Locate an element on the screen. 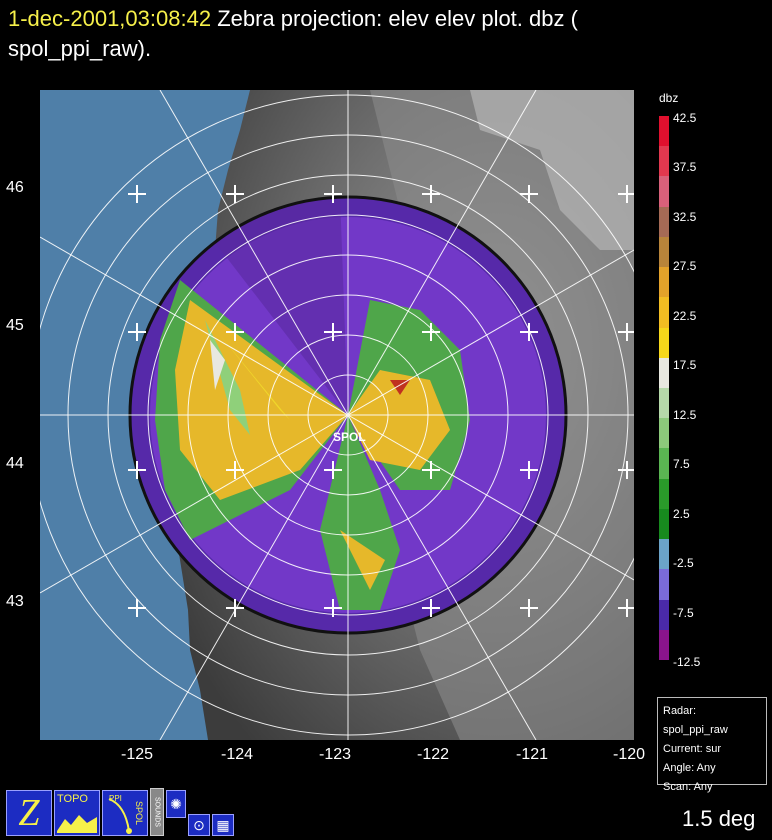 The image size is (772, 840). info-current: Current: sur is located at coordinates (692, 749).